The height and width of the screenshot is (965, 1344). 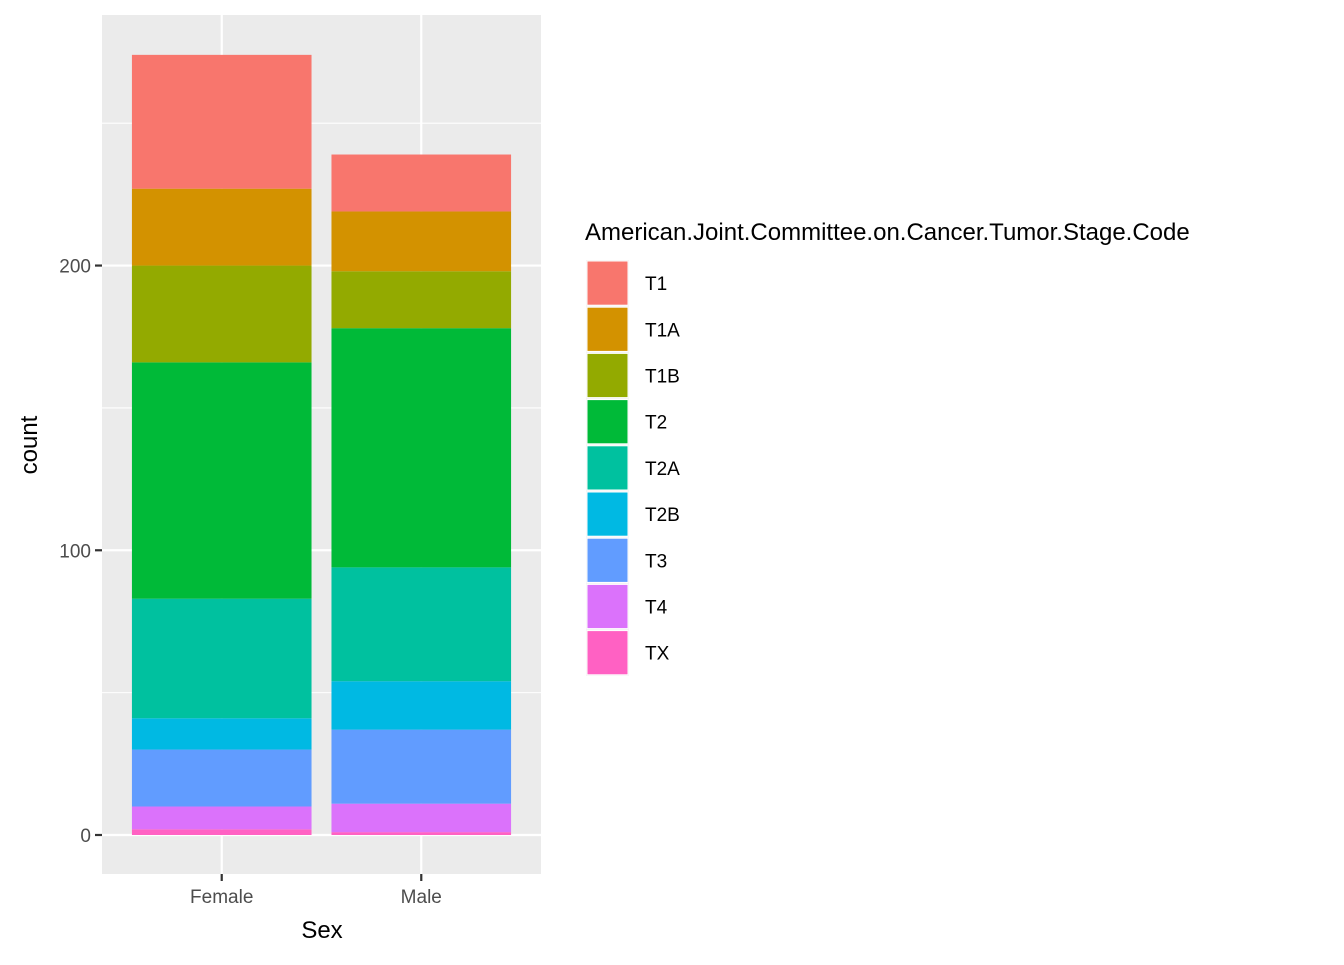 What do you see at coordinates (607, 514) in the screenshot?
I see `legend-key-t2b` at bounding box center [607, 514].